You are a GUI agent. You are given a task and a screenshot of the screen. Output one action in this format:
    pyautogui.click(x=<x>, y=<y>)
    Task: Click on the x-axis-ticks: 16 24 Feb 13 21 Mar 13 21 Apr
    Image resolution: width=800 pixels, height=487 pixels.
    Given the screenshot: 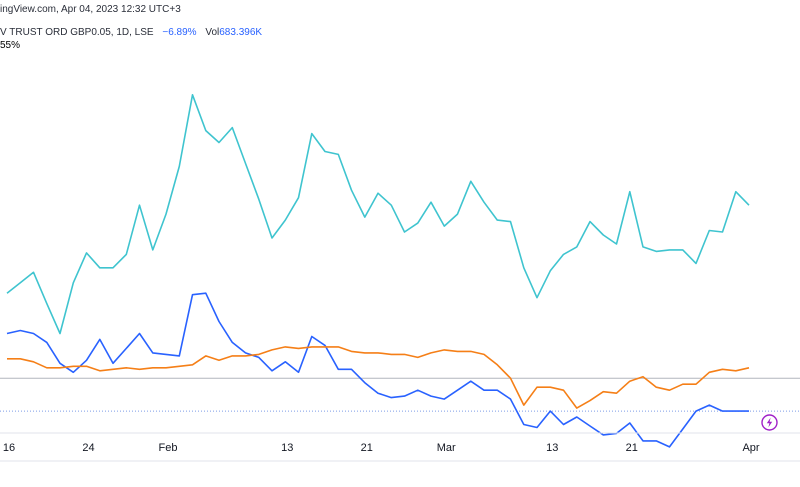 What is the action you would take?
    pyautogui.click(x=381, y=448)
    